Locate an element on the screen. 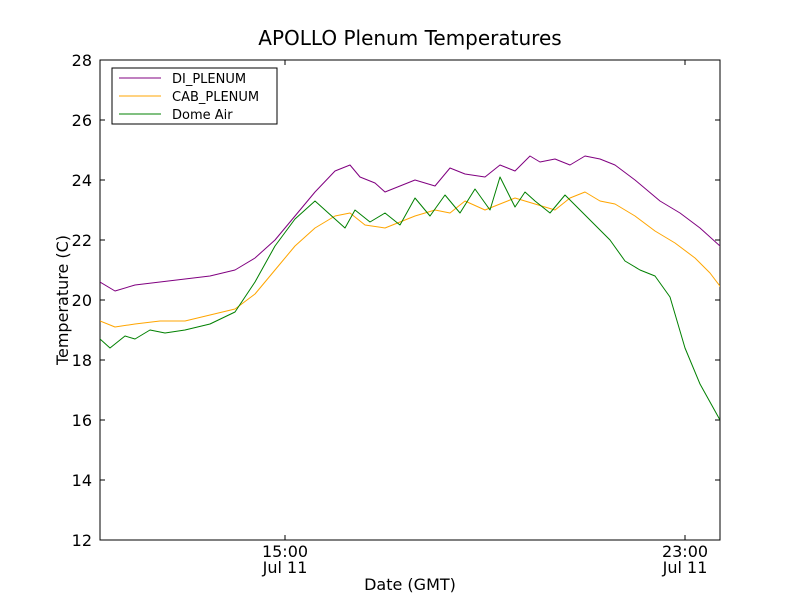 The image size is (800, 600). x-tick-label-time: 23:00 is located at coordinates (685, 551).